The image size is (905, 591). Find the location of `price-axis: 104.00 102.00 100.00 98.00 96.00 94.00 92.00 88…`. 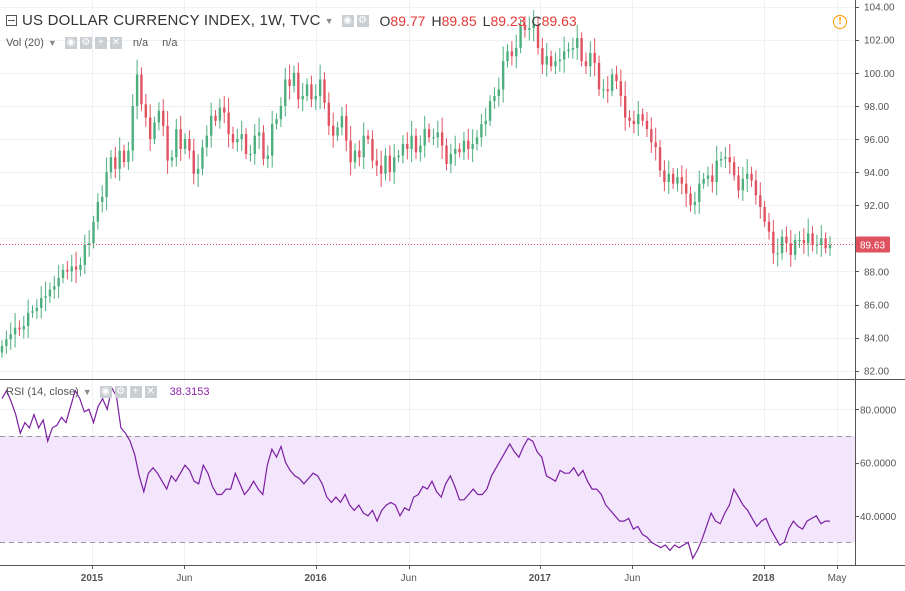

price-axis: 104.00 102.00 100.00 98.00 96.00 94.00 92.00 88… is located at coordinates (875, 190).